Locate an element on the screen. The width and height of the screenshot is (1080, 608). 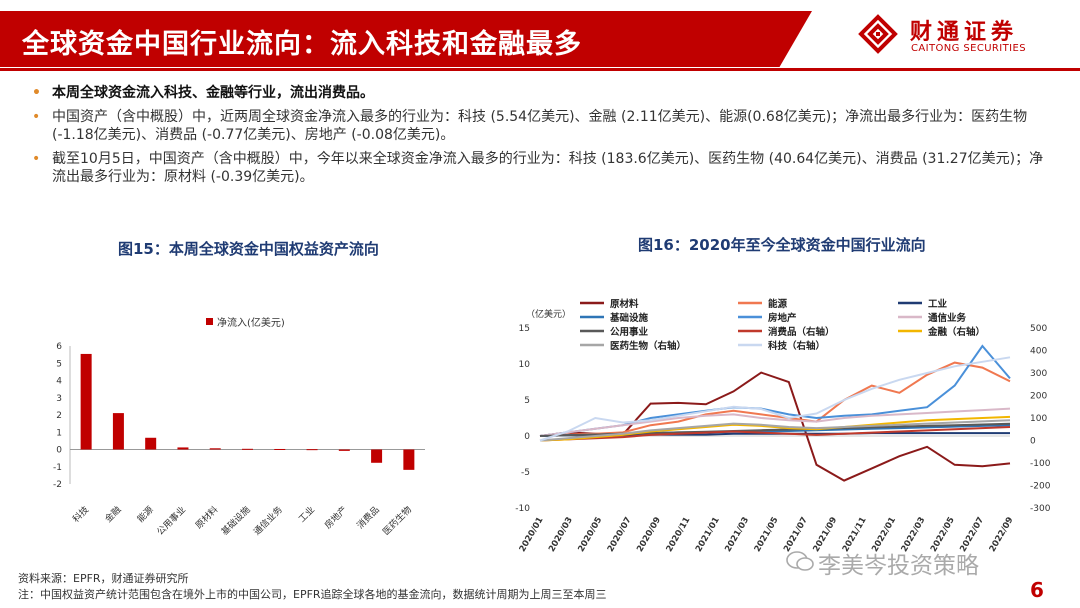
x-tick-label: 工业 is located at coordinates (307, 514).